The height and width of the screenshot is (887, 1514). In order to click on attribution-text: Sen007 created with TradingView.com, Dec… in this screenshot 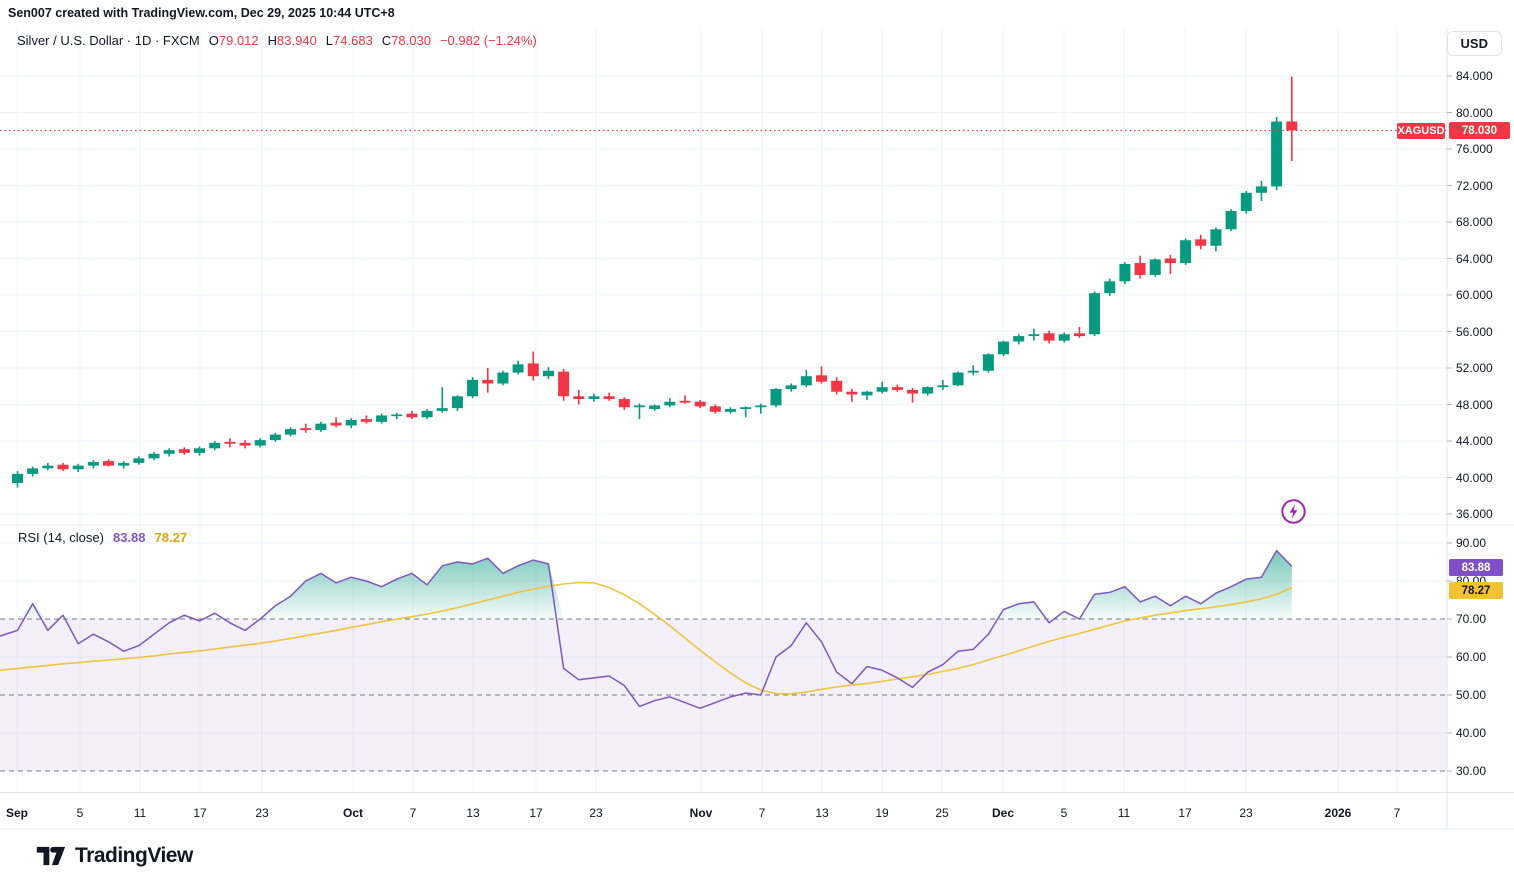, I will do `click(201, 13)`.